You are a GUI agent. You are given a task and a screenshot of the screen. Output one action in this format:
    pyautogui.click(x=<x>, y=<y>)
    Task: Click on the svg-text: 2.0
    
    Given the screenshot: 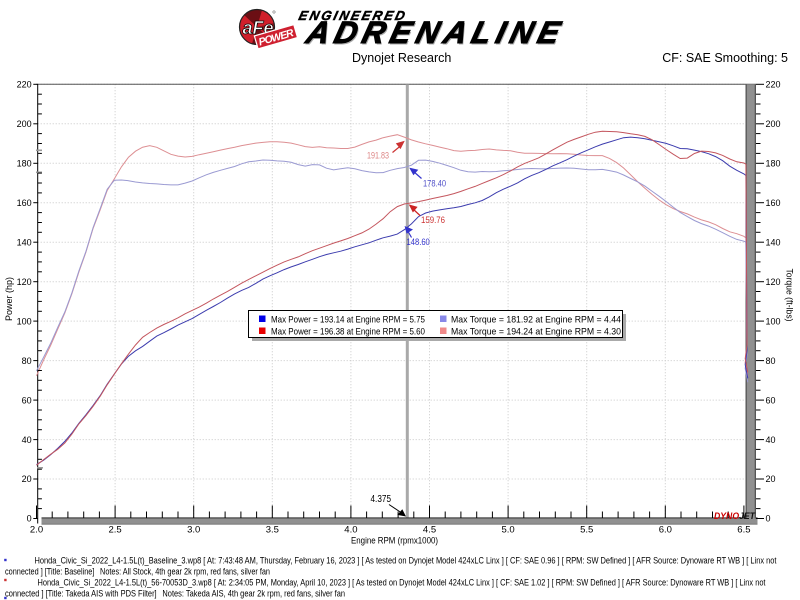 What is the action you would take?
    pyautogui.click(x=36, y=530)
    